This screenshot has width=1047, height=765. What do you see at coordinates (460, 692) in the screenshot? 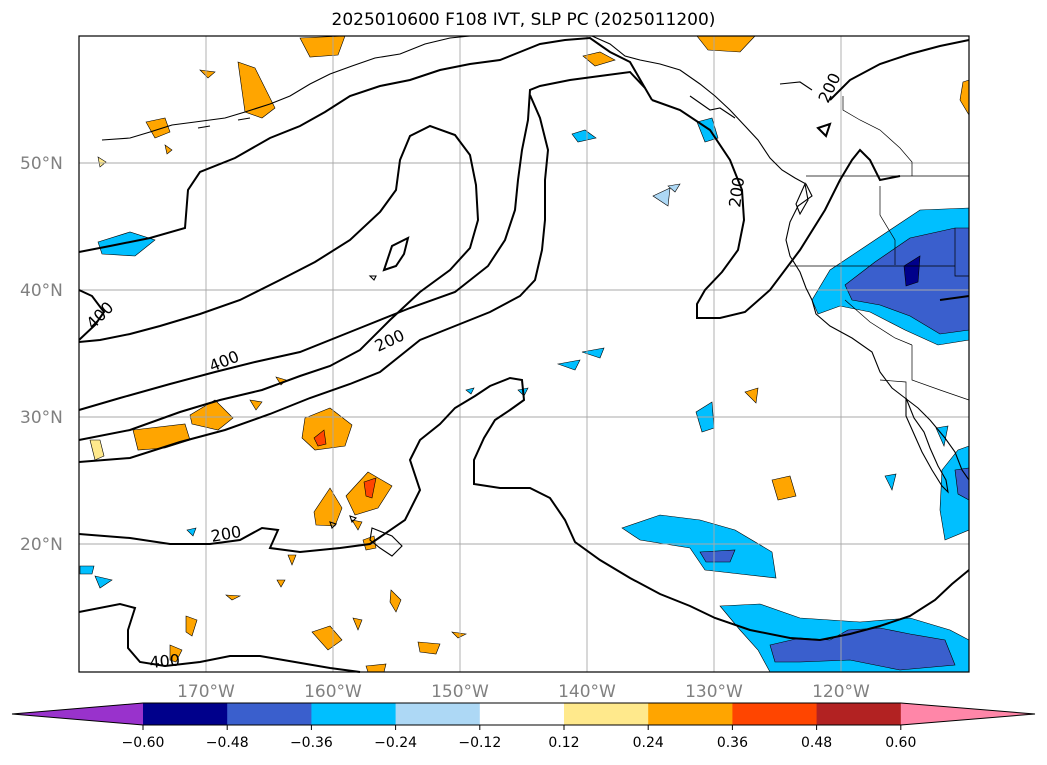
I see `lon-label: 150°W` at bounding box center [460, 692].